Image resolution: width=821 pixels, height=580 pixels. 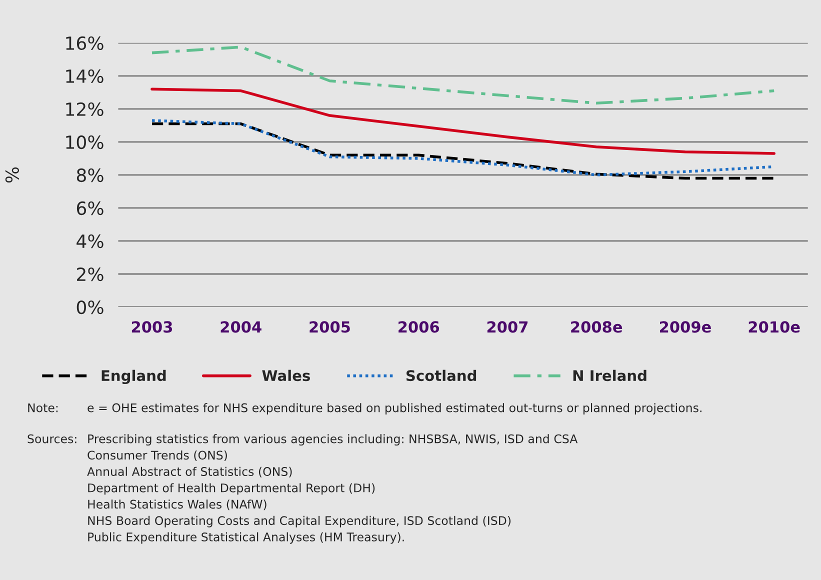 I want to click on x-tick-label: 2008e, so click(x=596, y=327).